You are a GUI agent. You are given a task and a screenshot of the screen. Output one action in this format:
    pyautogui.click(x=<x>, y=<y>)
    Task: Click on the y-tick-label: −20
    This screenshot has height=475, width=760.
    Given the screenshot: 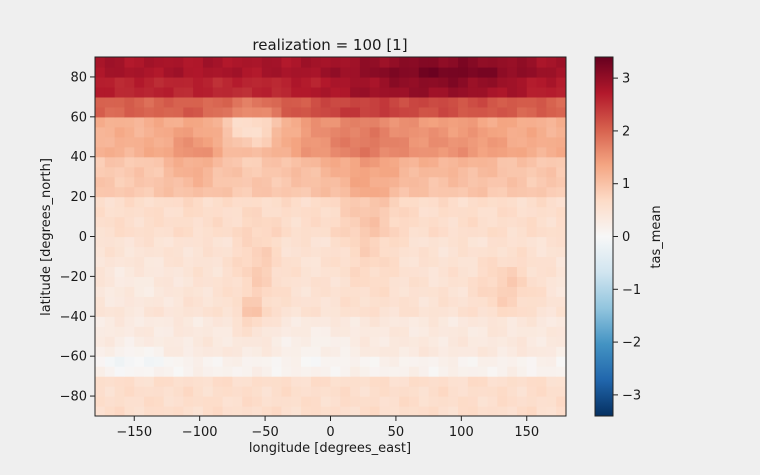 What is the action you would take?
    pyautogui.click(x=73, y=277)
    